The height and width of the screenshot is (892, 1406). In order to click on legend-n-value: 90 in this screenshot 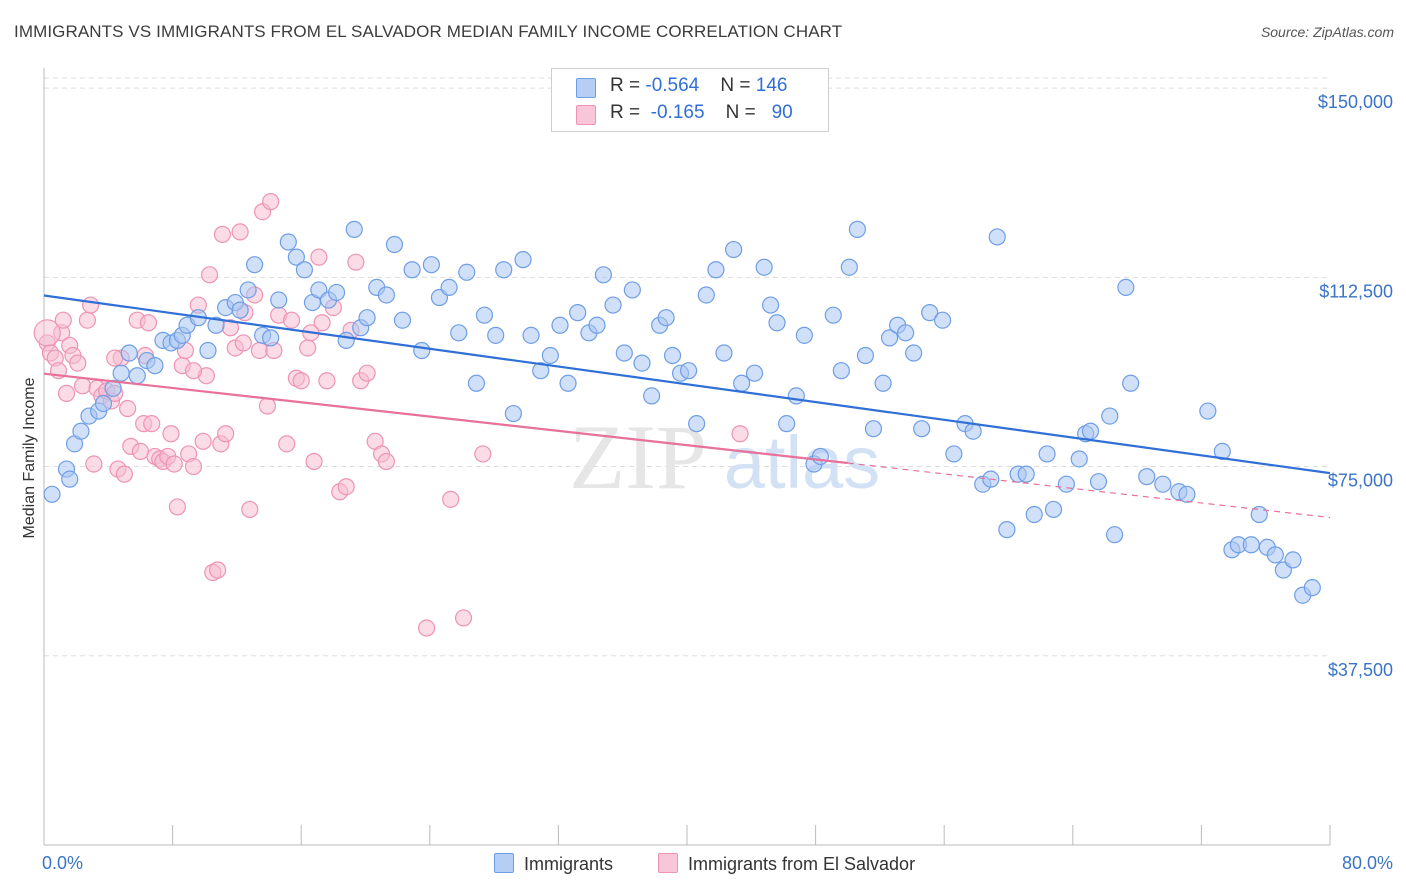, I will do `click(777, 112)`.